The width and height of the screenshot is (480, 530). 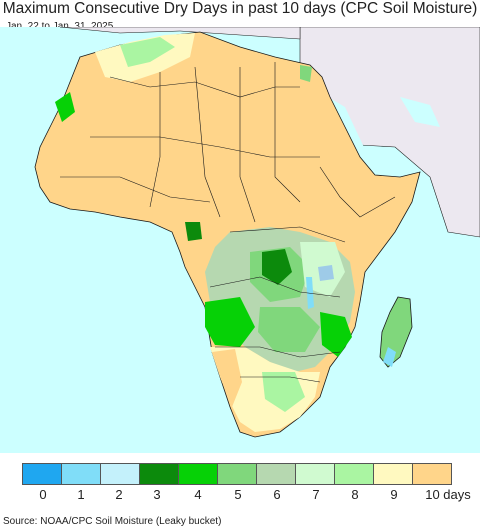 What do you see at coordinates (81, 494) in the screenshot?
I see `legend-tick-1: 1` at bounding box center [81, 494].